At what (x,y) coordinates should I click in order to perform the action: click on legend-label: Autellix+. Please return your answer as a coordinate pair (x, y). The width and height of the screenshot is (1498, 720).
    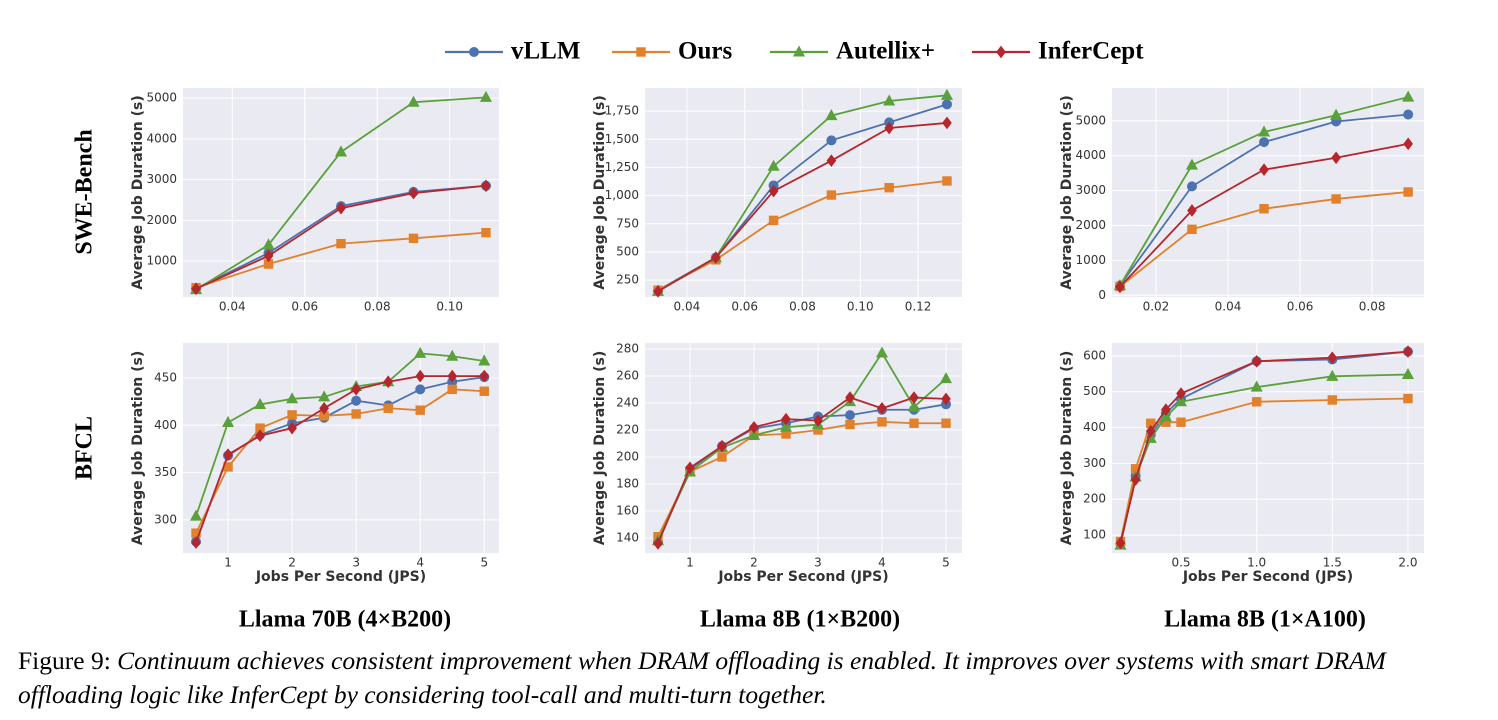
    Looking at the image, I should click on (885, 51).